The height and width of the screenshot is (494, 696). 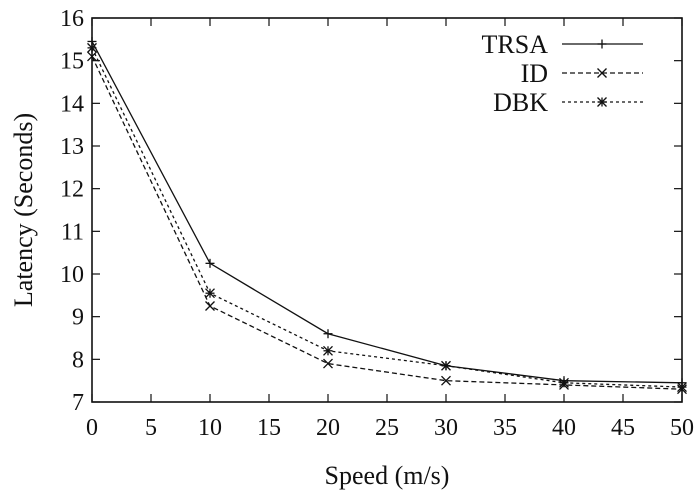 I want to click on x-tick-label: 45, so click(x=623, y=428).